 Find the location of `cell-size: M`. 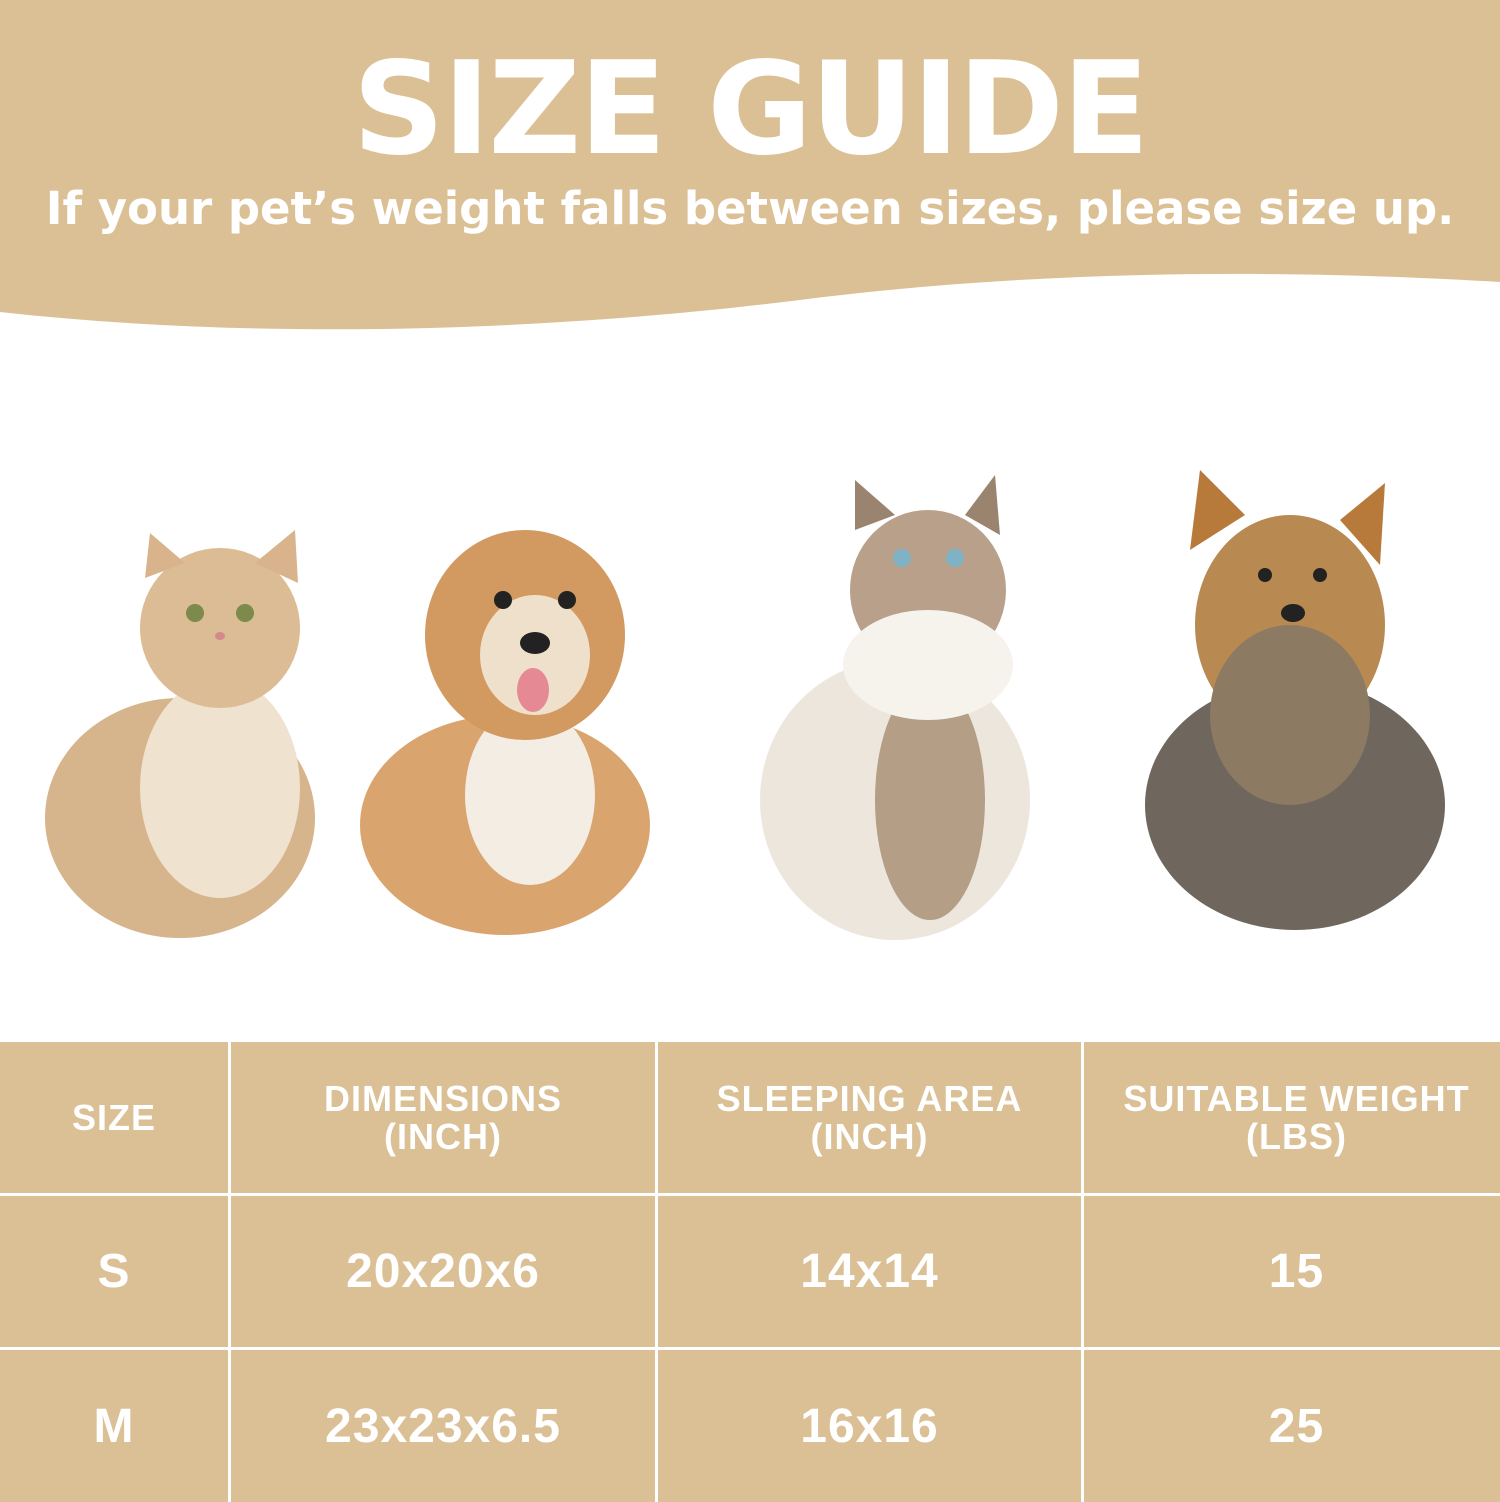

cell-size: M is located at coordinates (114, 1426).